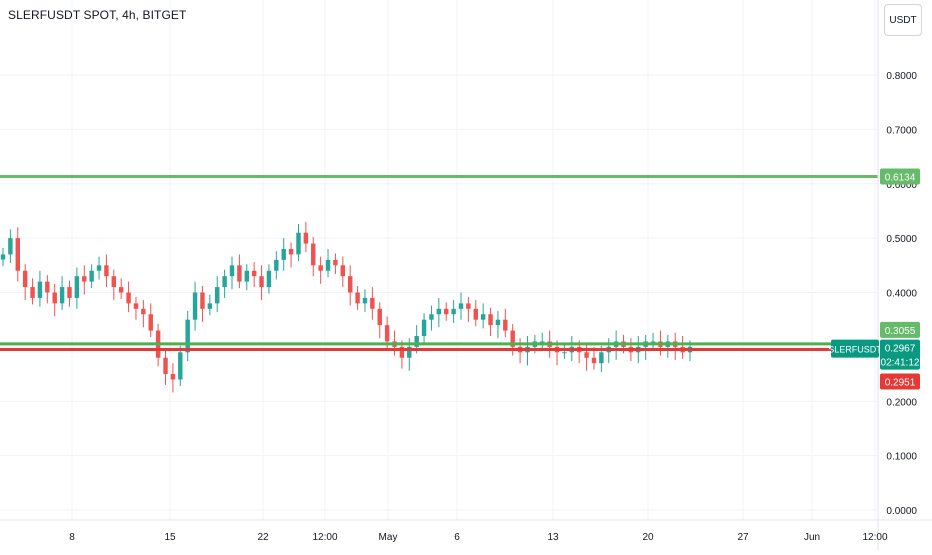  I want to click on x-tick-label: 20, so click(648, 537).